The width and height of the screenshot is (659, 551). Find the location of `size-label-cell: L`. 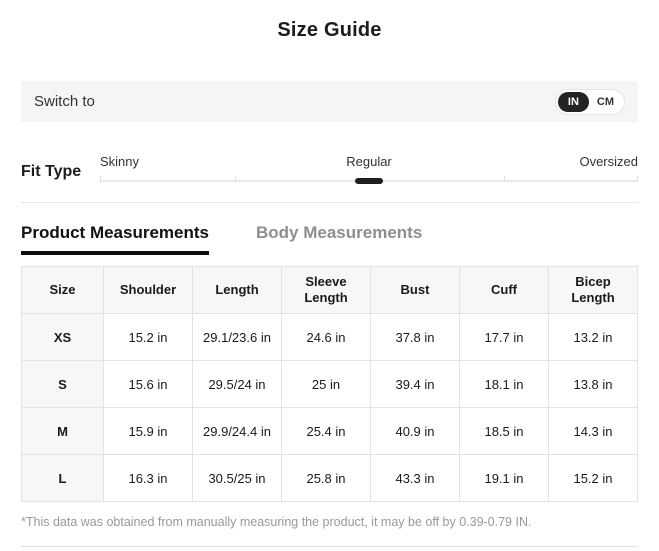

size-label-cell: L is located at coordinates (62, 478).